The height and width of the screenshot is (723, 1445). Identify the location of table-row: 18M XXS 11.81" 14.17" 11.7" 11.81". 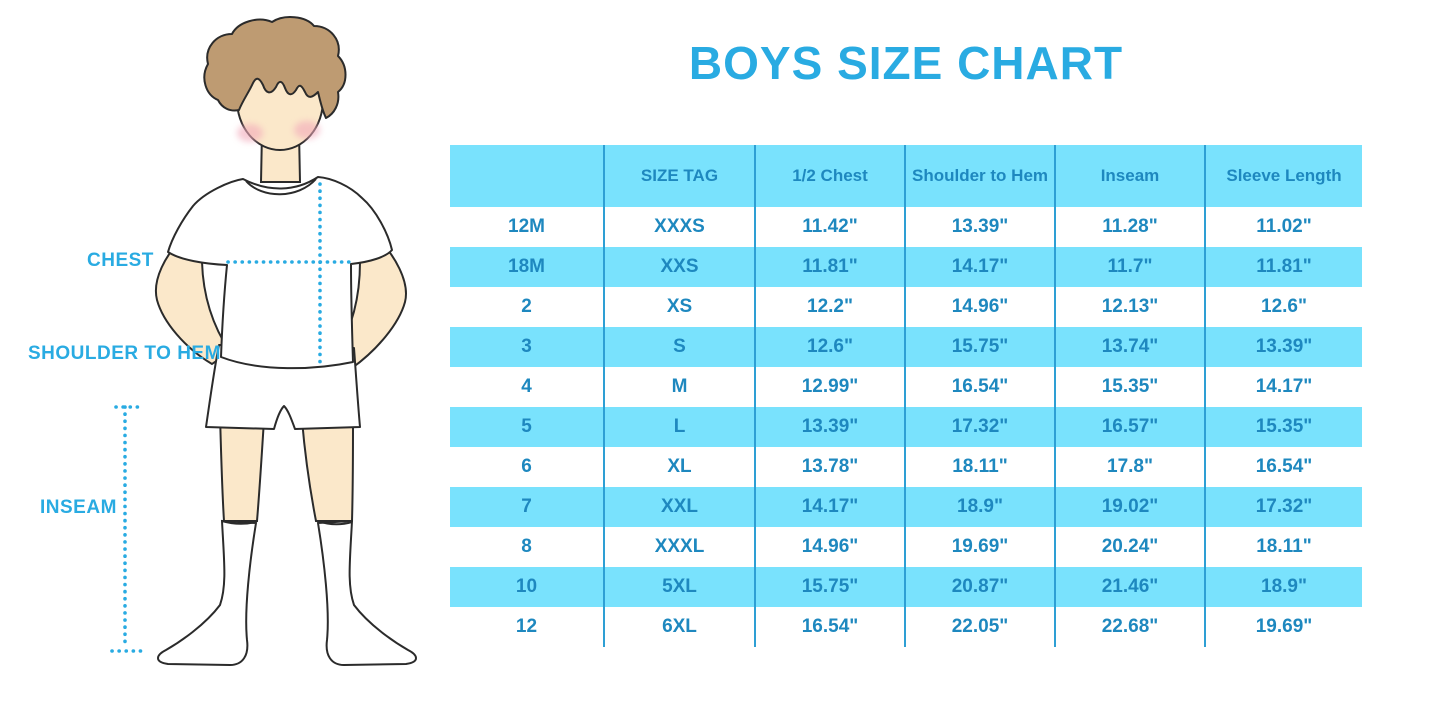
(906, 267).